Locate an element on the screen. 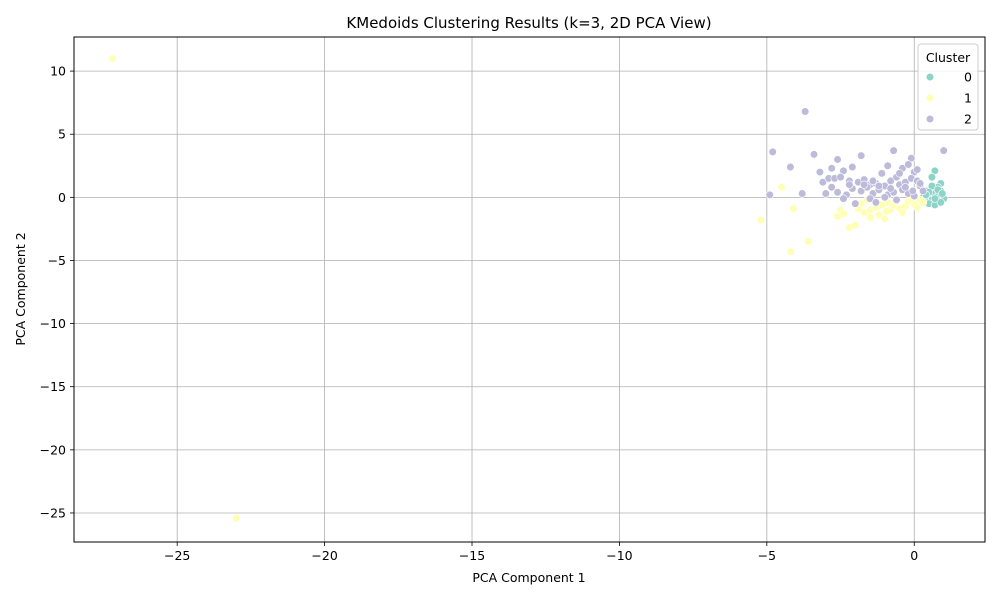 The height and width of the screenshot is (600, 1000). y-tick-label: −5 is located at coordinates (57, 260).